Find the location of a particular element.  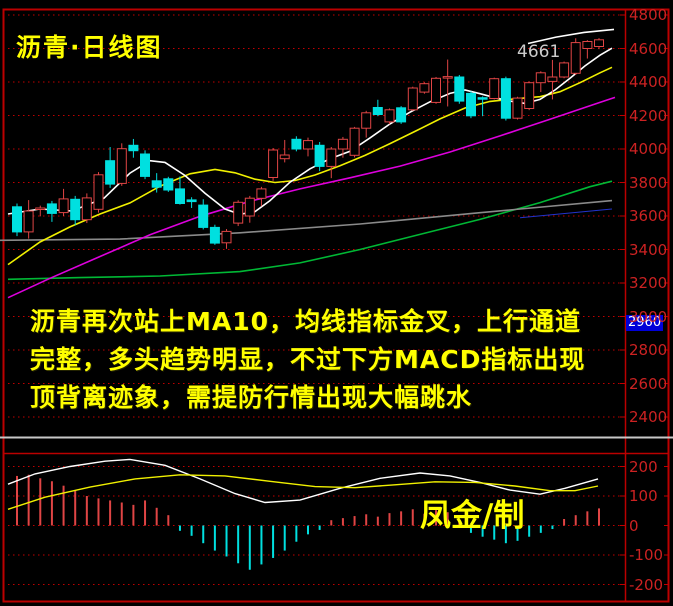

watermark-credit: 凤金/制 is located at coordinates (472, 516).